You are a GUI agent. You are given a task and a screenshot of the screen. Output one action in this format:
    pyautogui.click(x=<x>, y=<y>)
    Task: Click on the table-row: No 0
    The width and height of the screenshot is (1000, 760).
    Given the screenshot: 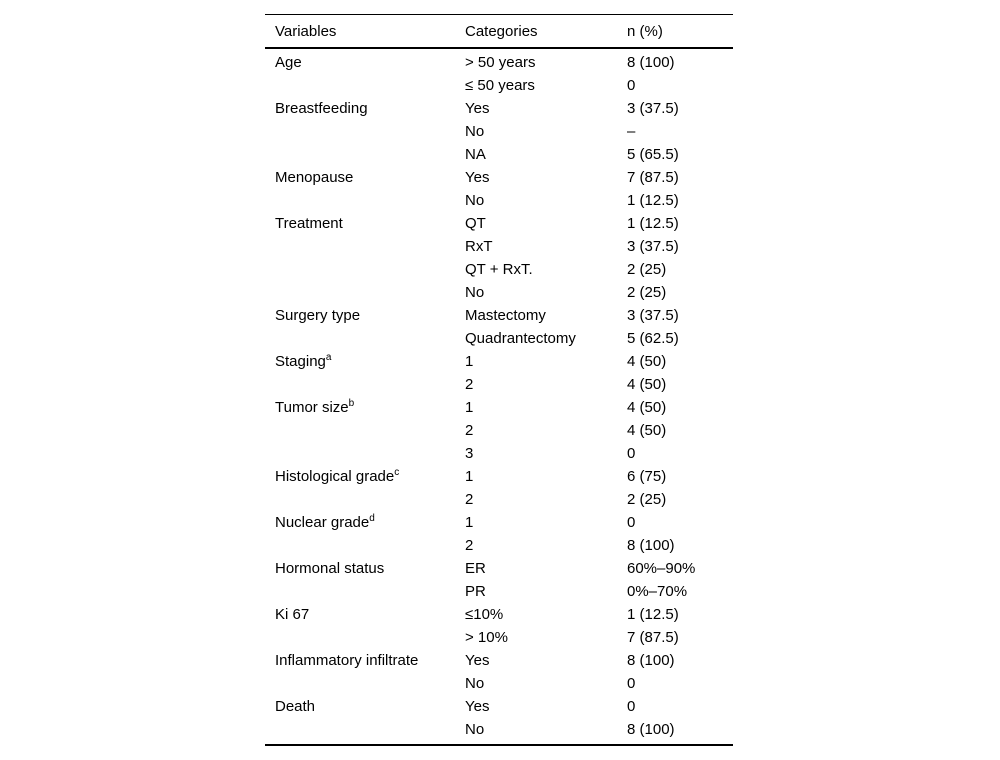 What is the action you would take?
    pyautogui.click(x=499, y=683)
    